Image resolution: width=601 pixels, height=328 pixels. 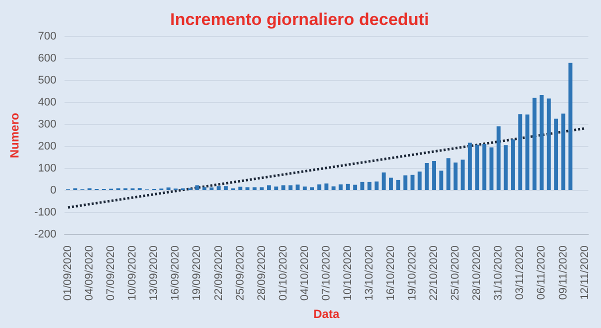 What do you see at coordinates (584, 273) in the screenshot?
I see `x-tick-label: 12/11/2020` at bounding box center [584, 273].